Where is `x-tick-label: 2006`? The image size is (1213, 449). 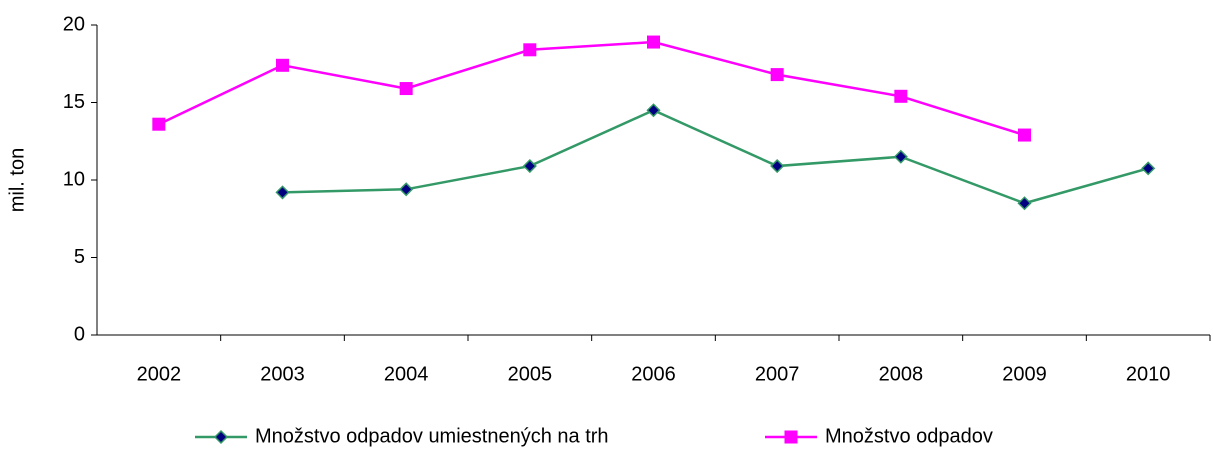 x-tick-label: 2006 is located at coordinates (653, 374).